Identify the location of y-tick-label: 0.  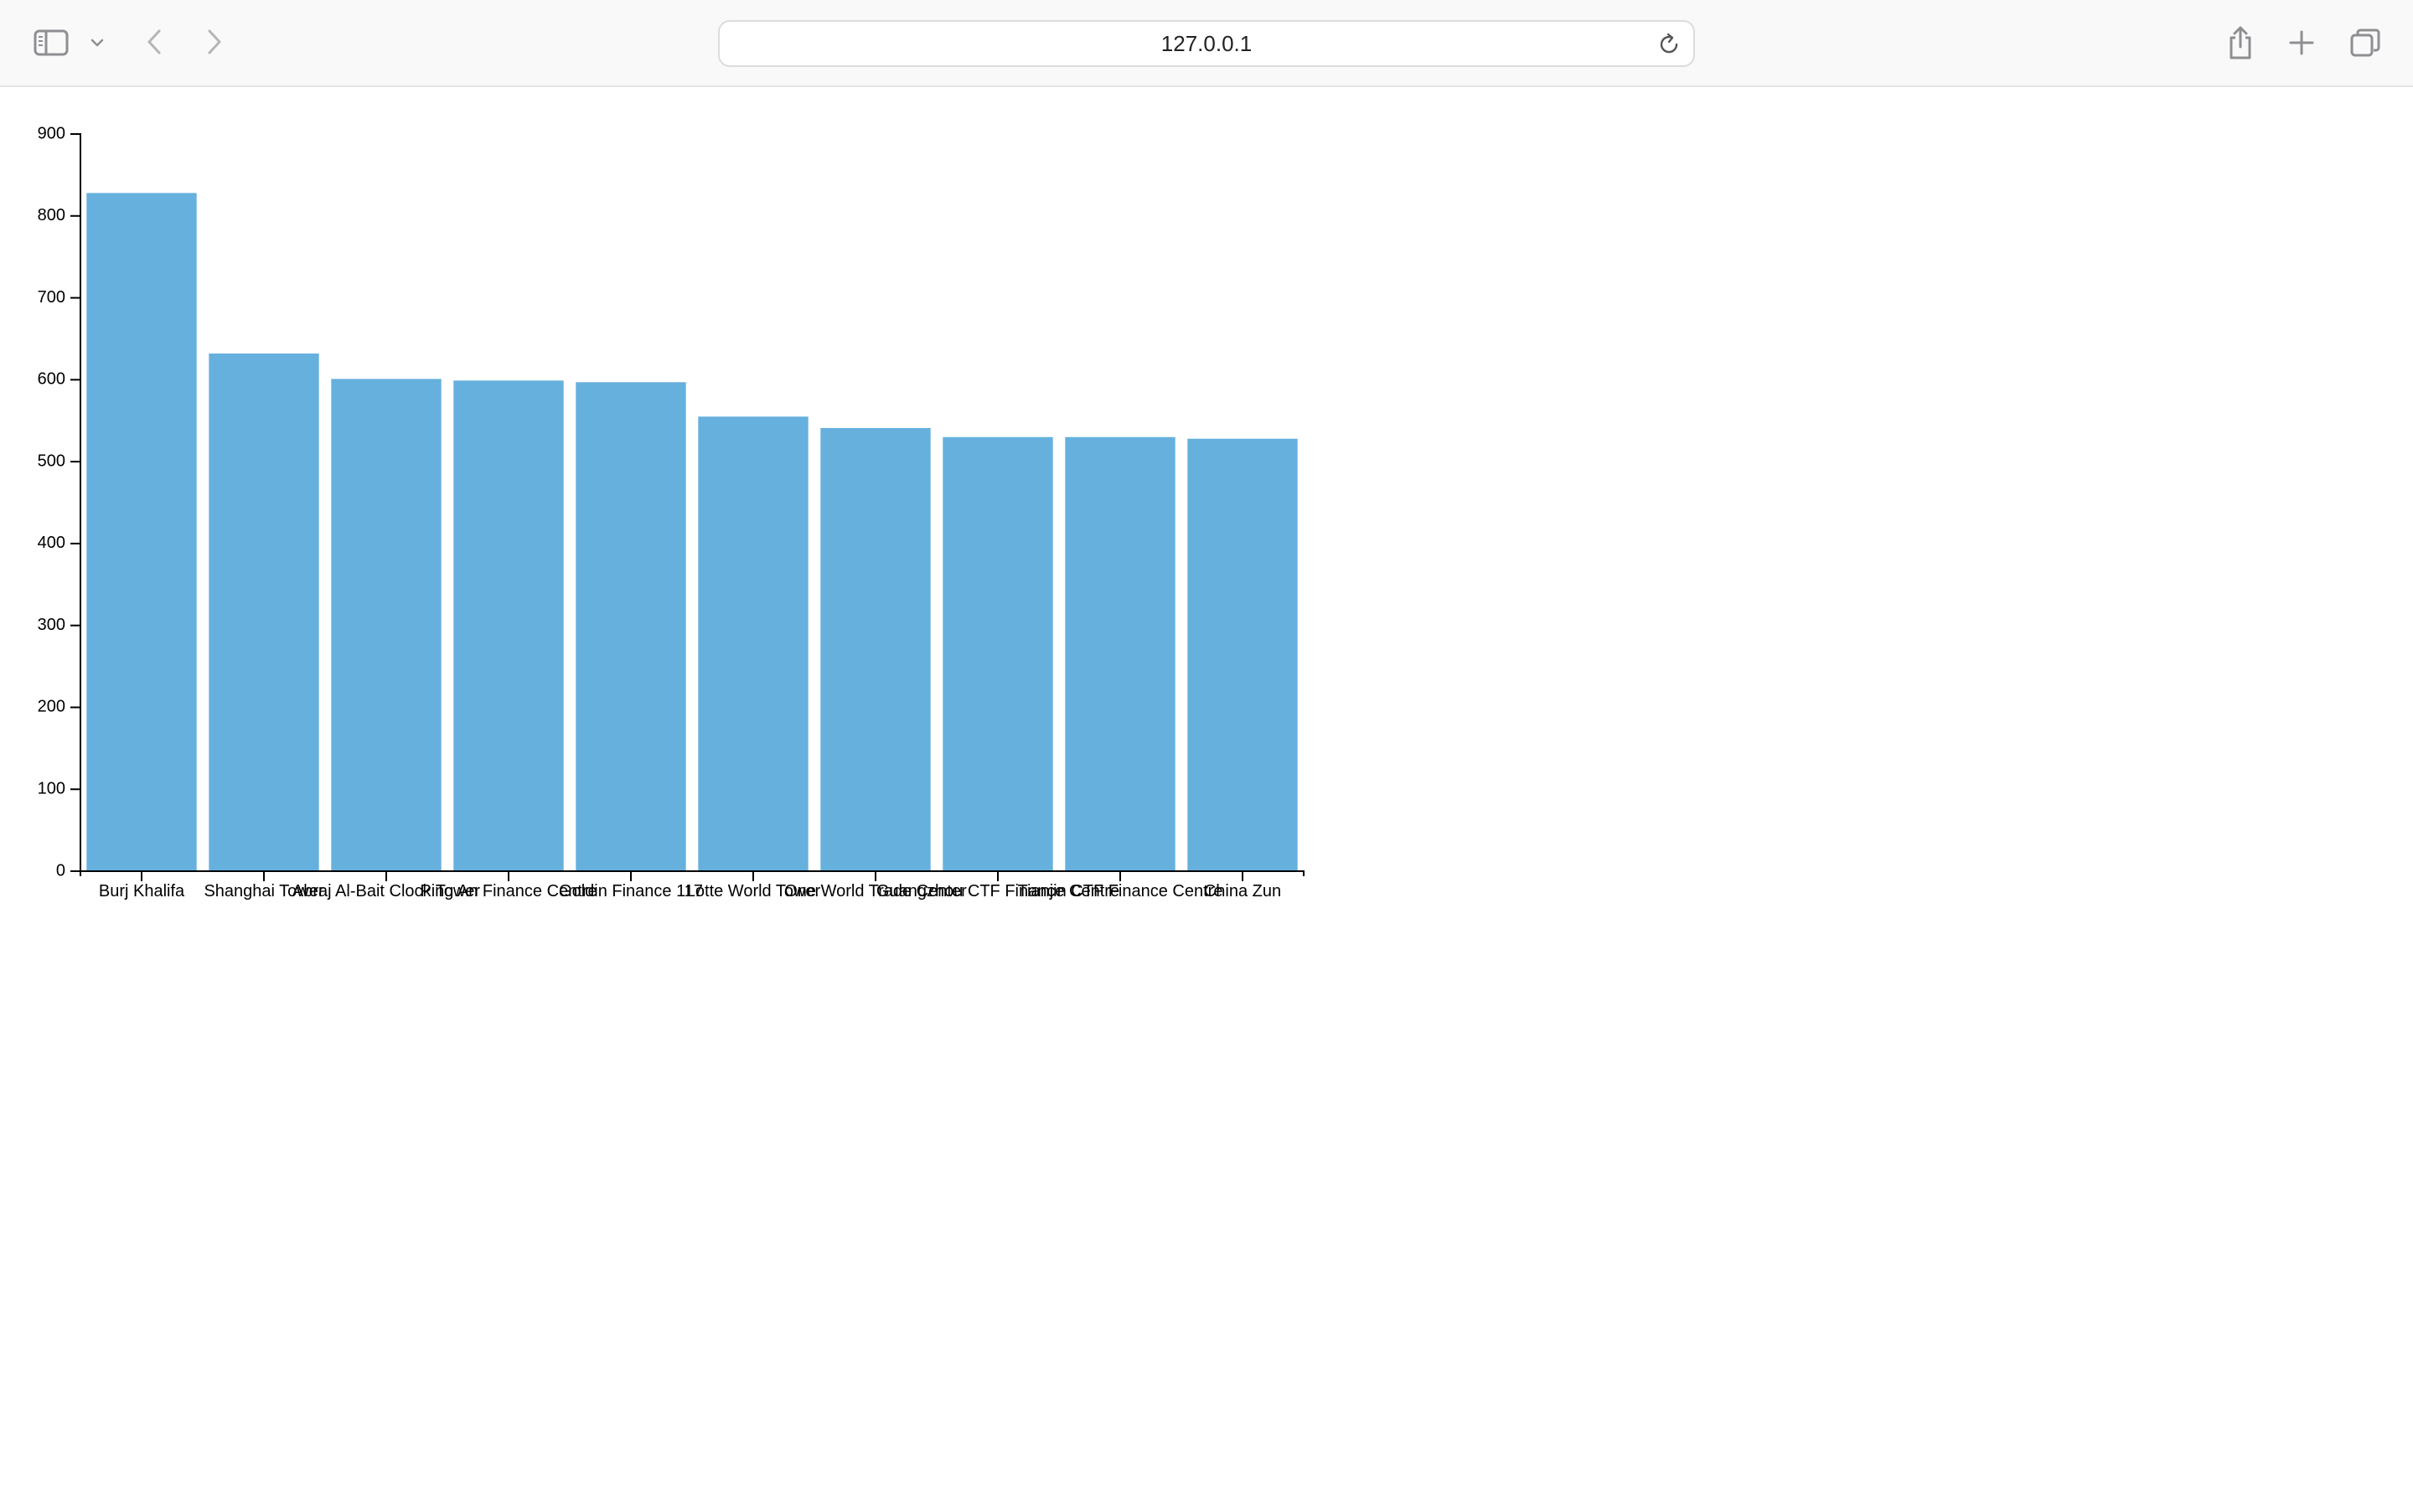
(60, 870).